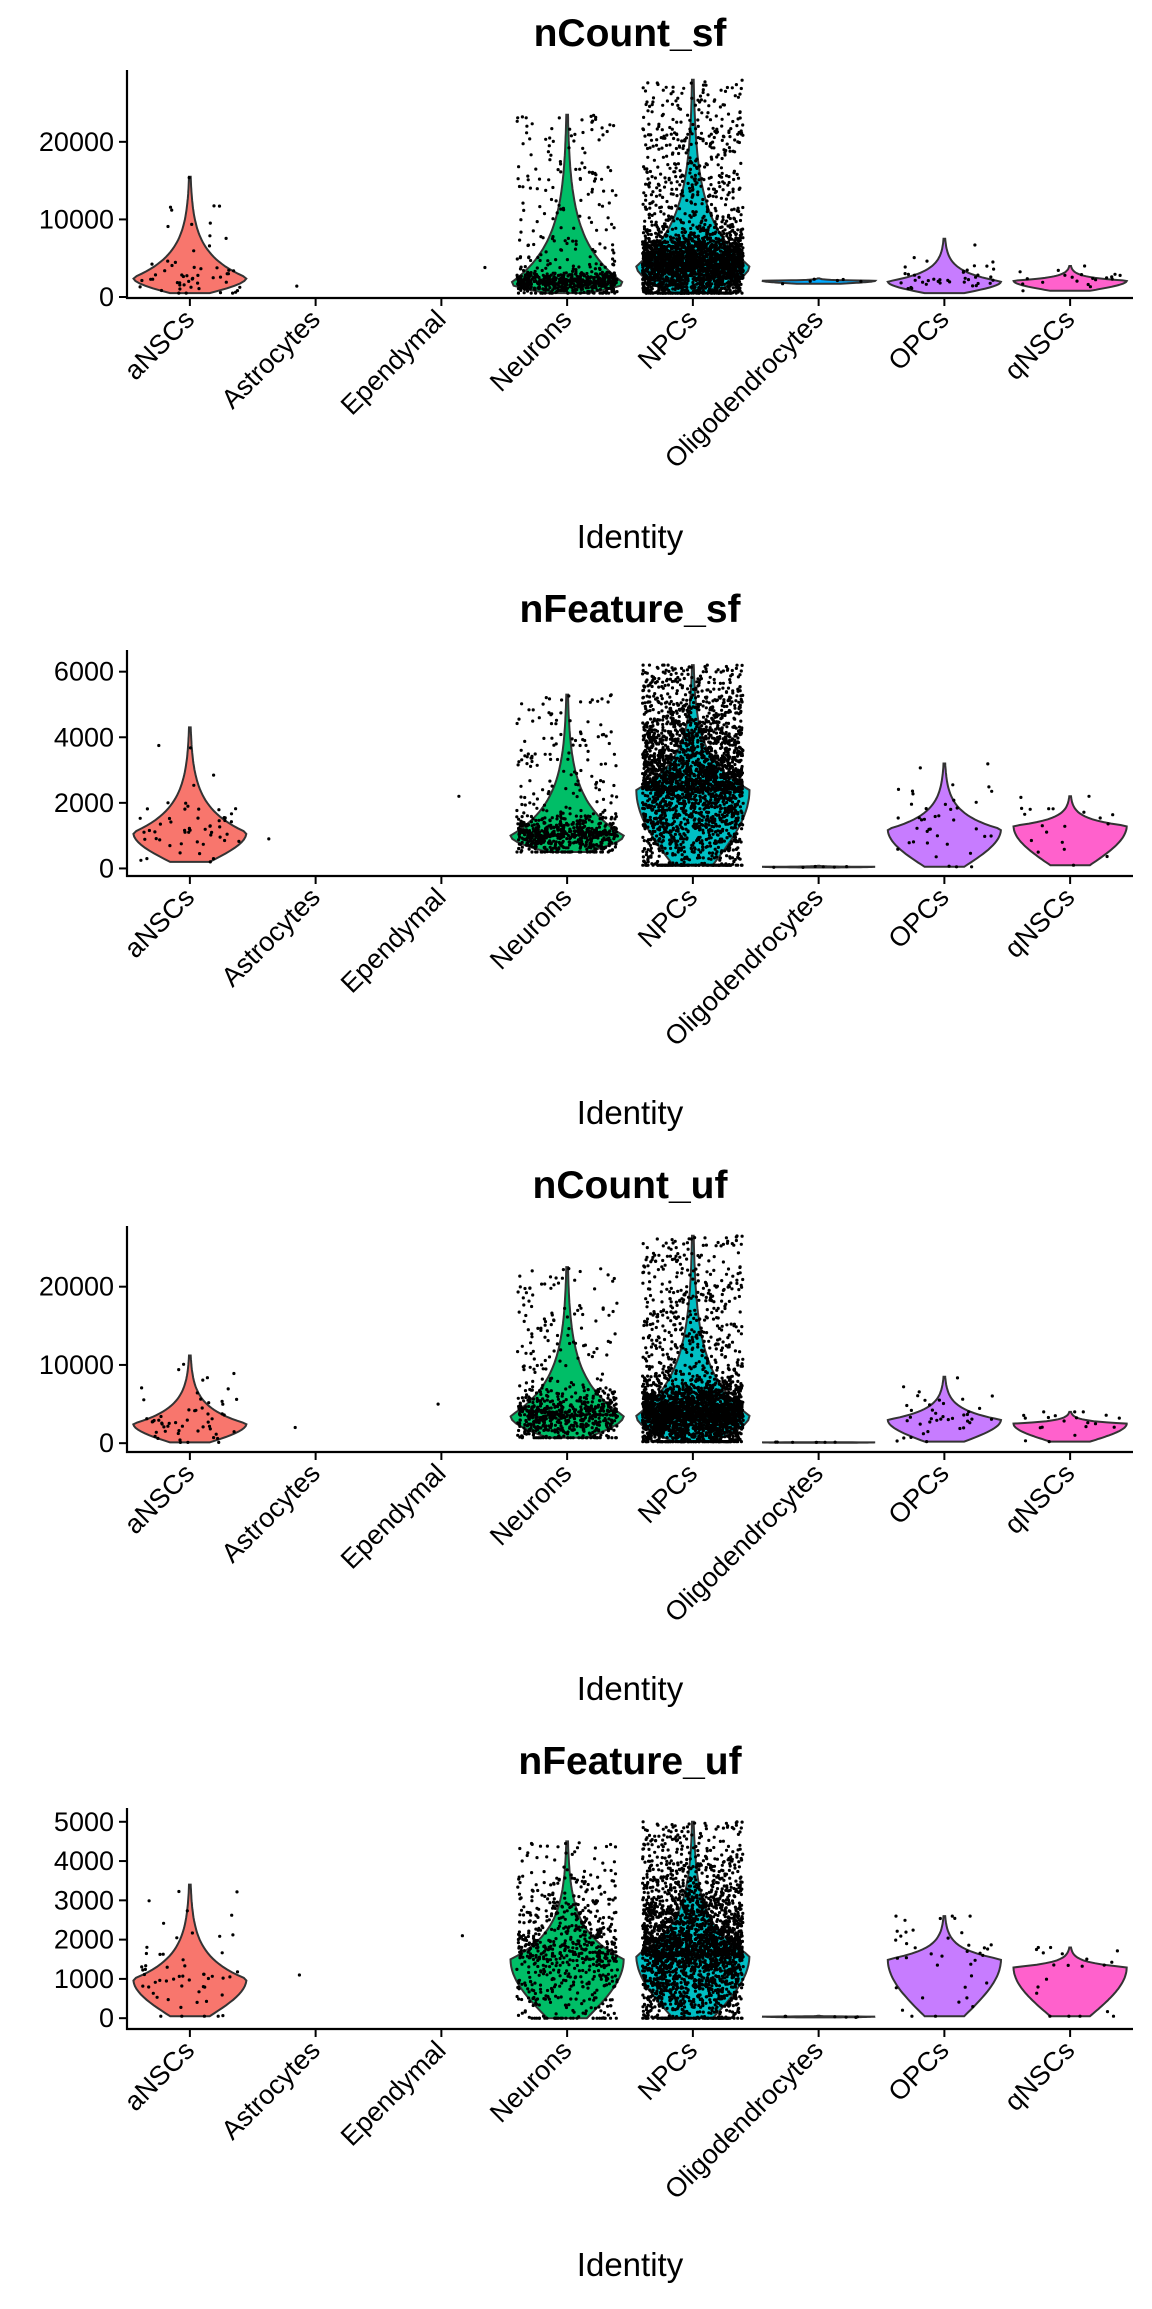 Image resolution: width=1152 pixels, height=2309 pixels. What do you see at coordinates (271, 359) in the screenshot?
I see `x-tick-label: Astrocytes` at bounding box center [271, 359].